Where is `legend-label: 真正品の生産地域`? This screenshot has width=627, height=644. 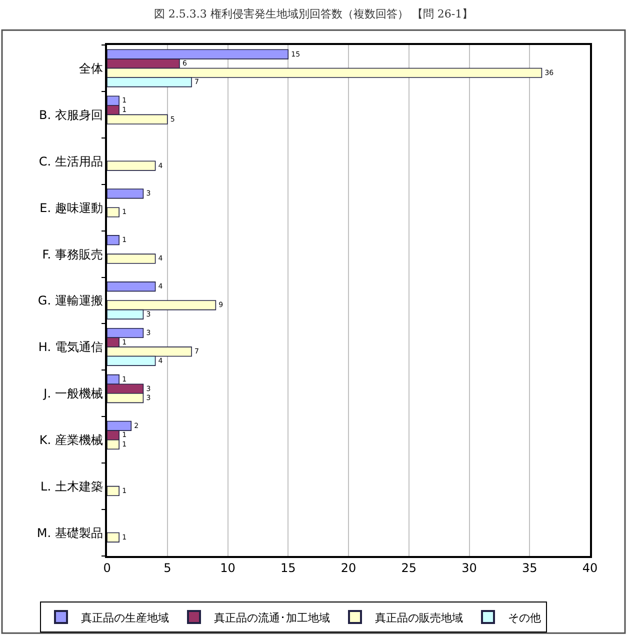 legend-label: 真正品の生産地域 is located at coordinates (125, 617).